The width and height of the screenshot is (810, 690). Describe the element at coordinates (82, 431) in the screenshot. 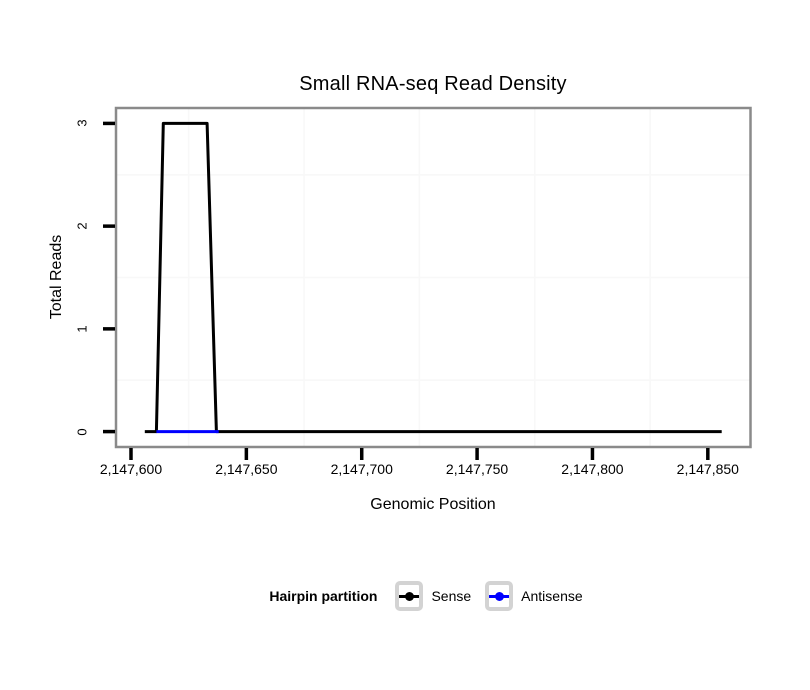

I see `y-tick-label: 0` at that location.